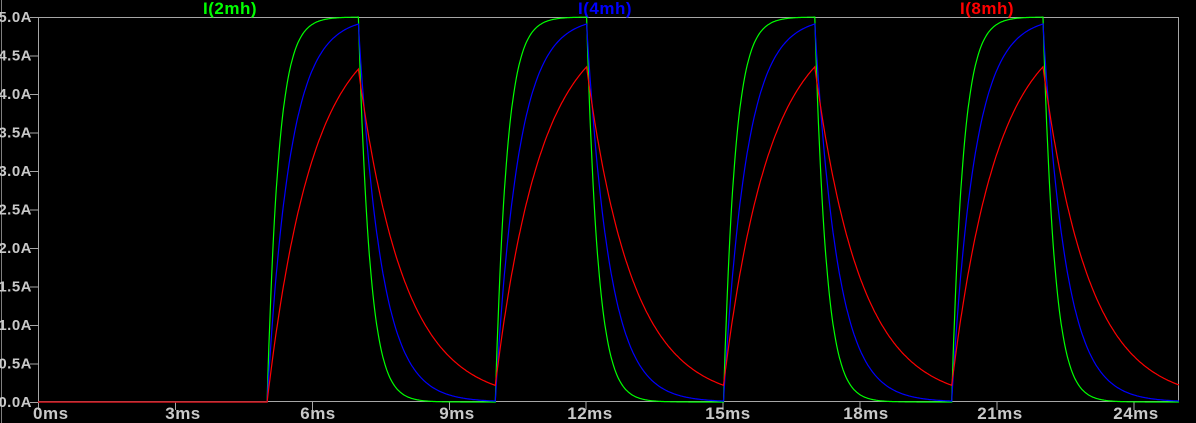 This screenshot has height=423, width=1196. I want to click on x-tick-label: 21ms, so click(999, 413).